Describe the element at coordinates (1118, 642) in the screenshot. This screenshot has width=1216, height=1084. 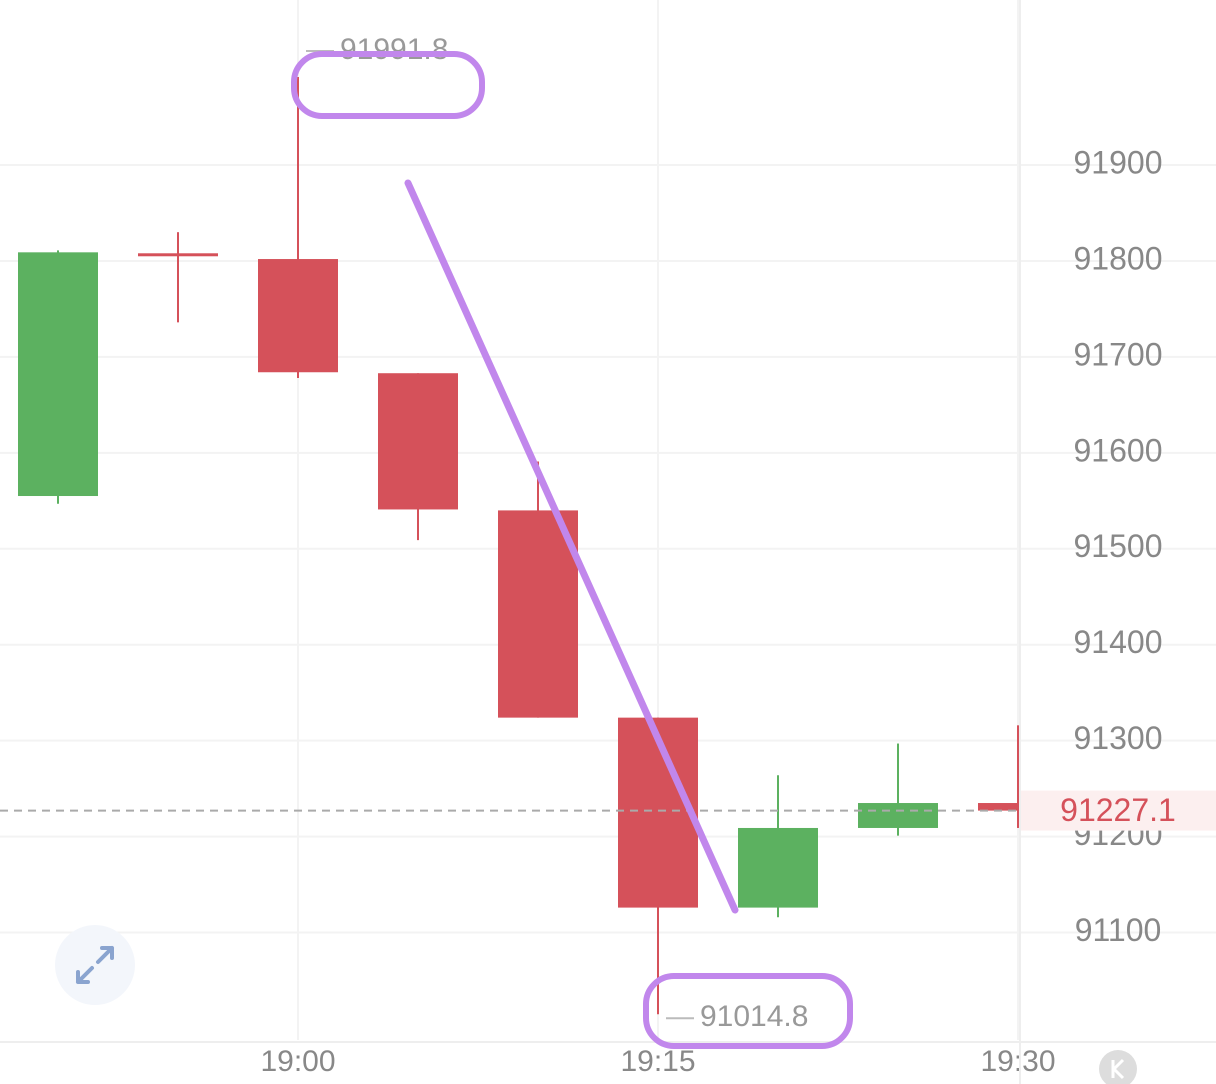
I see `y-tick-label: 91400` at that location.